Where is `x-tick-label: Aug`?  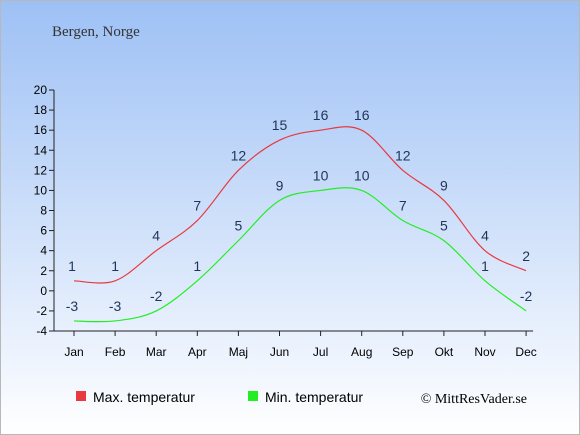
x-tick-label: Aug is located at coordinates (361, 352).